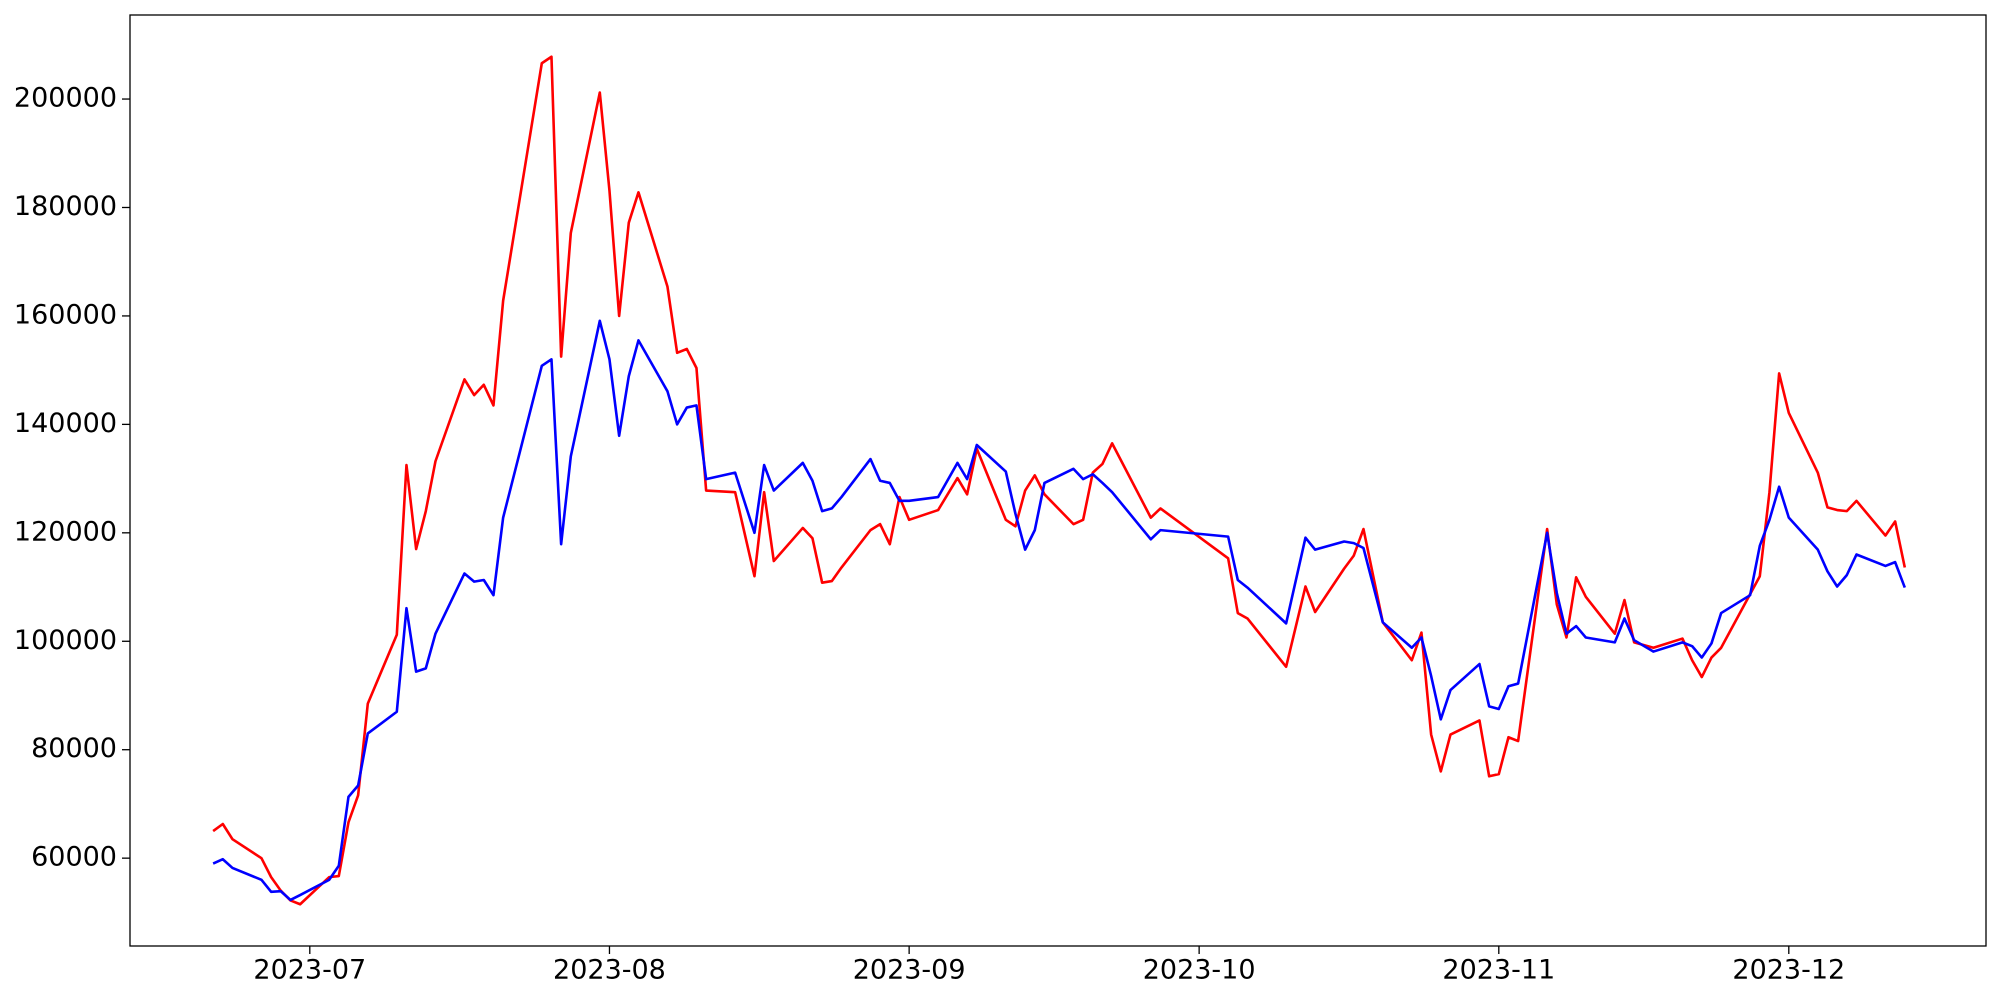 The image size is (2000, 1000). Describe the element at coordinates (1498, 970) in the screenshot. I see `x-tick-label: 2023-11` at that location.